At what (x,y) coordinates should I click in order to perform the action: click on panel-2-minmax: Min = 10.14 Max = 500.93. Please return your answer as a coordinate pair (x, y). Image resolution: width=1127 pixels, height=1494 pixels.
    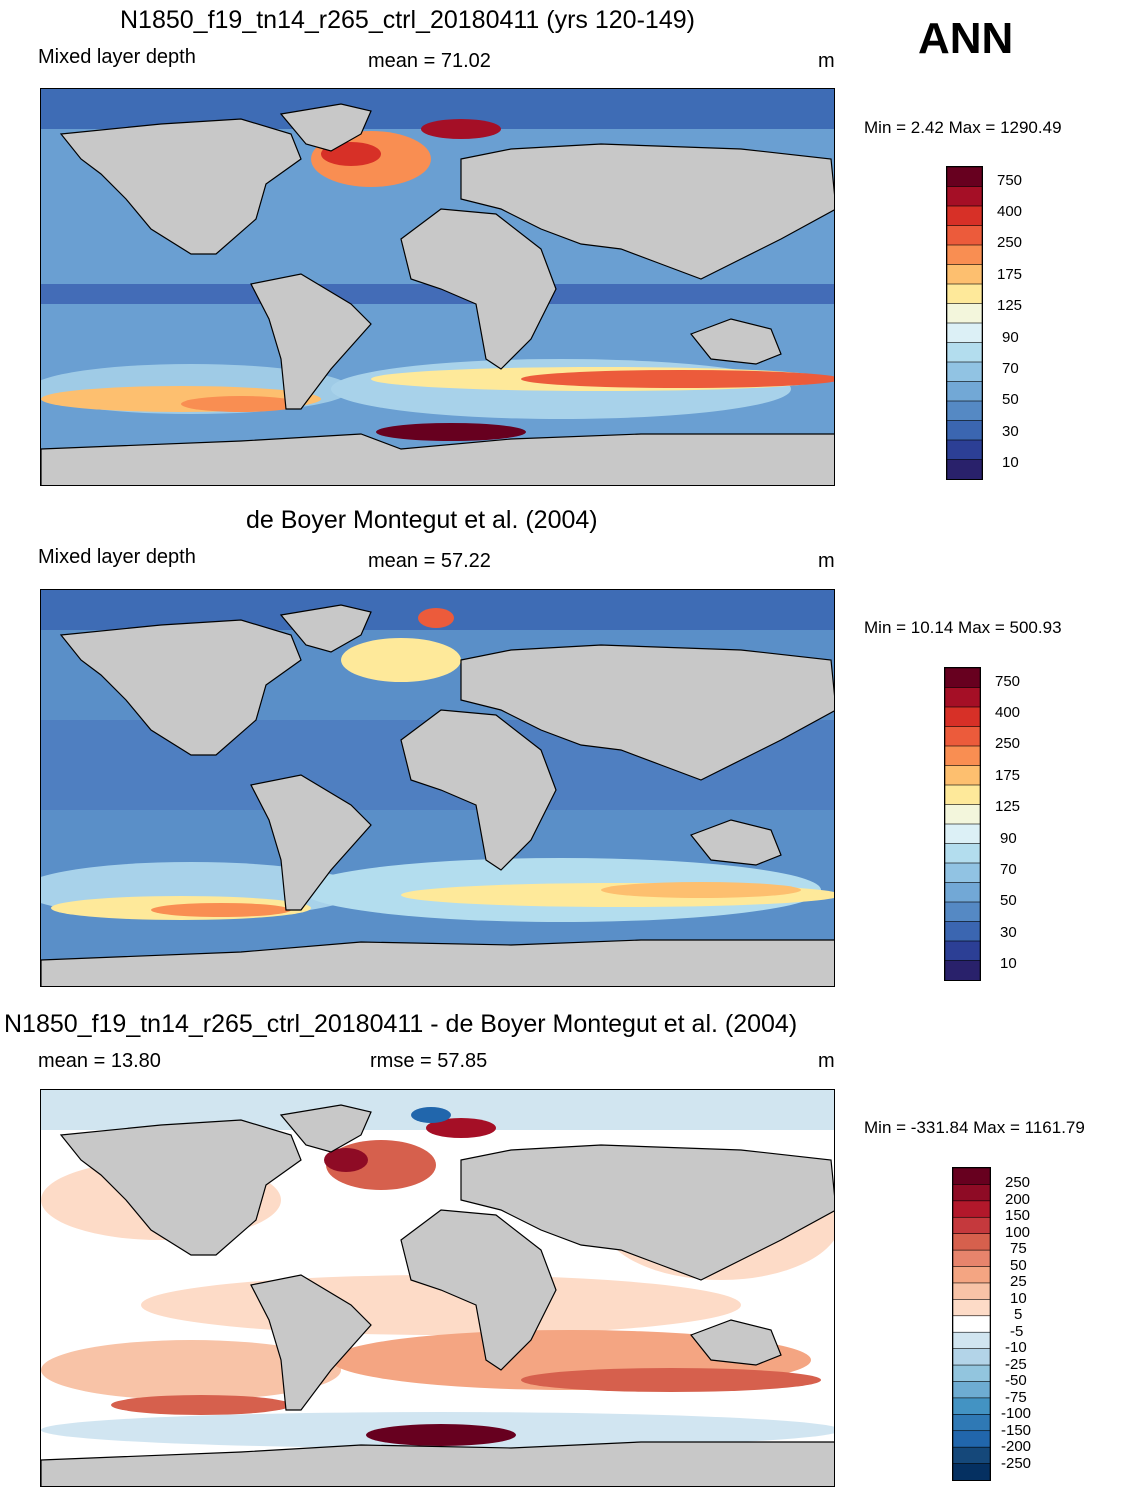
    Looking at the image, I should click on (963, 627).